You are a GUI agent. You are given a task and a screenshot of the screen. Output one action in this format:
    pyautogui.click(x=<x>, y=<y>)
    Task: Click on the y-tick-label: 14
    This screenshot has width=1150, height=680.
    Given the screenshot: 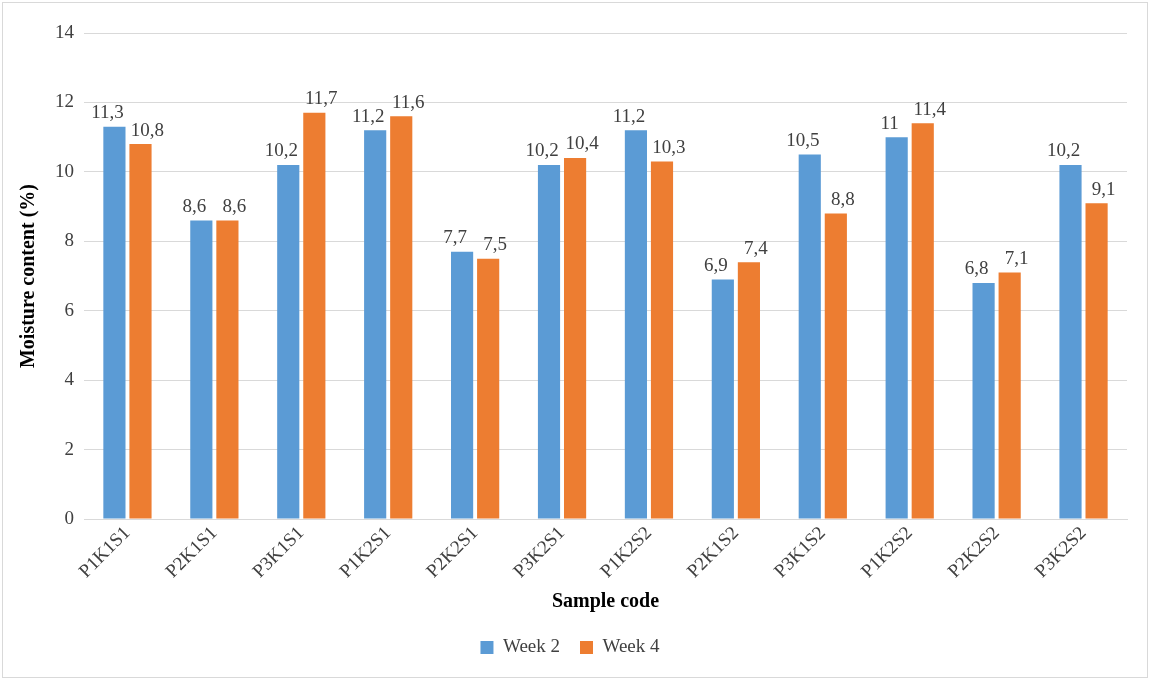 What is the action you would take?
    pyautogui.click(x=65, y=31)
    